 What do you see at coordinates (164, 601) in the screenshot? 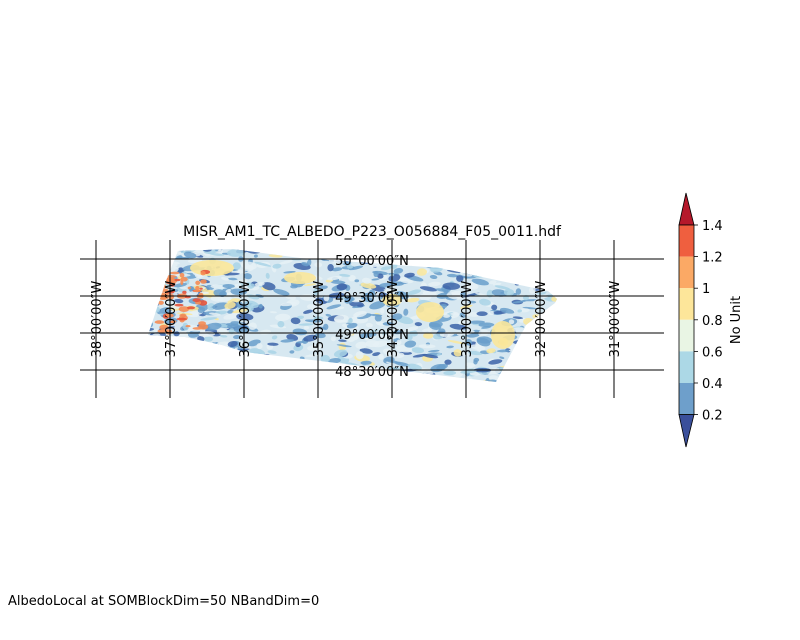
I see `footer-caption: AlbedoLocal at SOMBlockDim=50 NBandDim=0` at bounding box center [164, 601].